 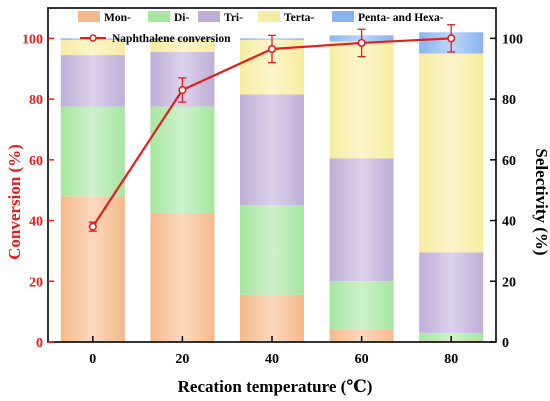 I want to click on x-tick-label-80: 80, so click(x=451, y=359).